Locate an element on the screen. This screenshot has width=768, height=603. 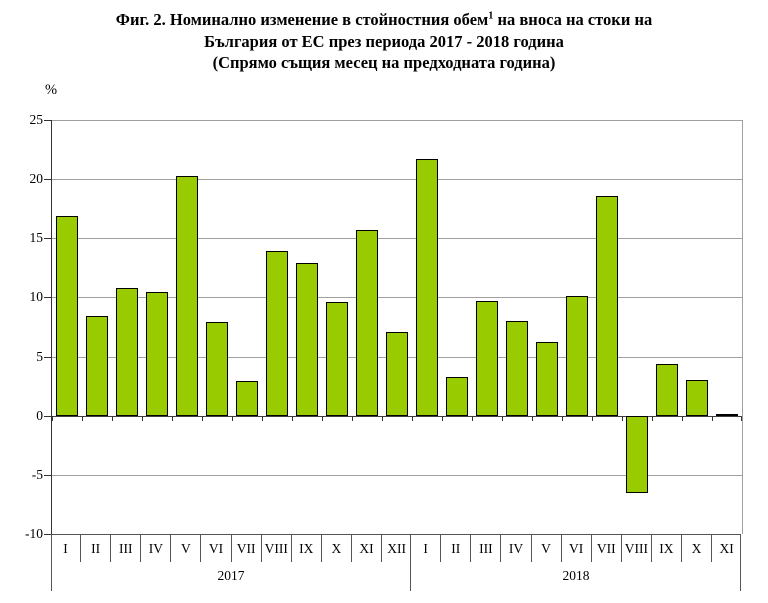
month-label-2017-VII: VII is located at coordinates (247, 548).